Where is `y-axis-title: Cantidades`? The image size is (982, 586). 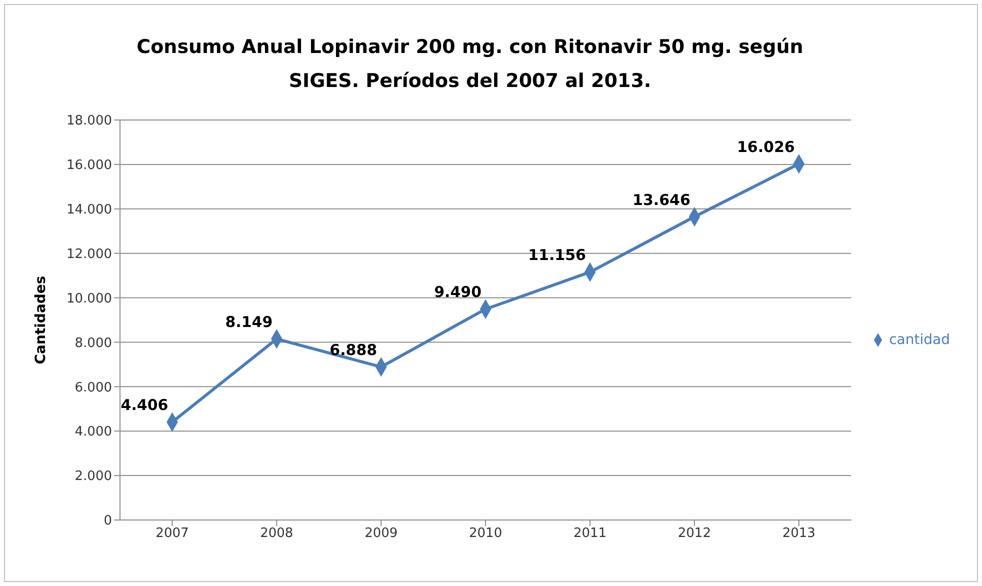
y-axis-title: Cantidades is located at coordinates (40, 320).